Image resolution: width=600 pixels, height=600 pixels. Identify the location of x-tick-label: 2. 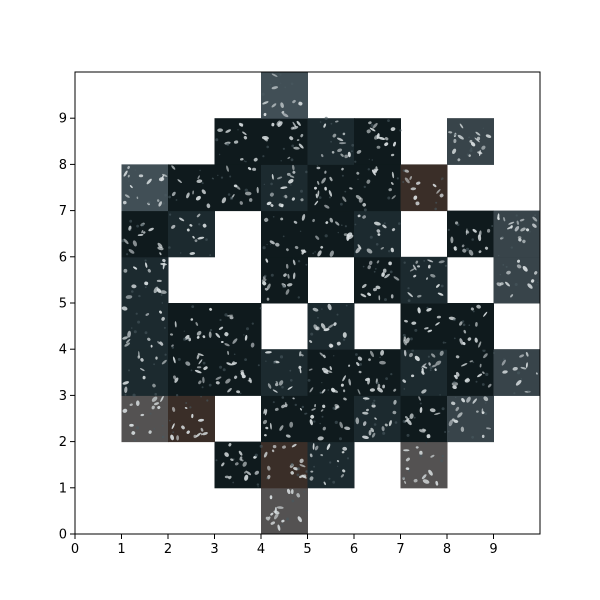
(168, 549).